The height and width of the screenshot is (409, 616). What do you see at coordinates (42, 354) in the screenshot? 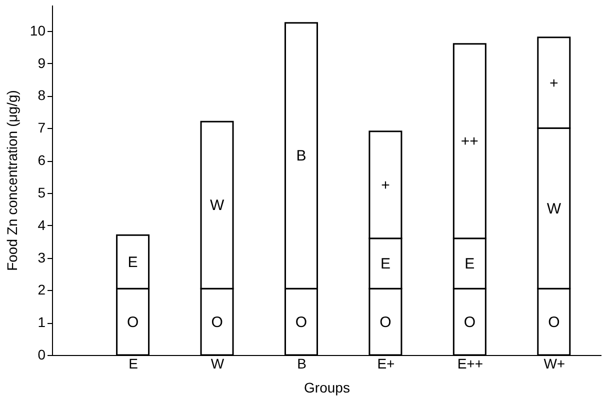
I see `y-tick-label: 0` at bounding box center [42, 354].